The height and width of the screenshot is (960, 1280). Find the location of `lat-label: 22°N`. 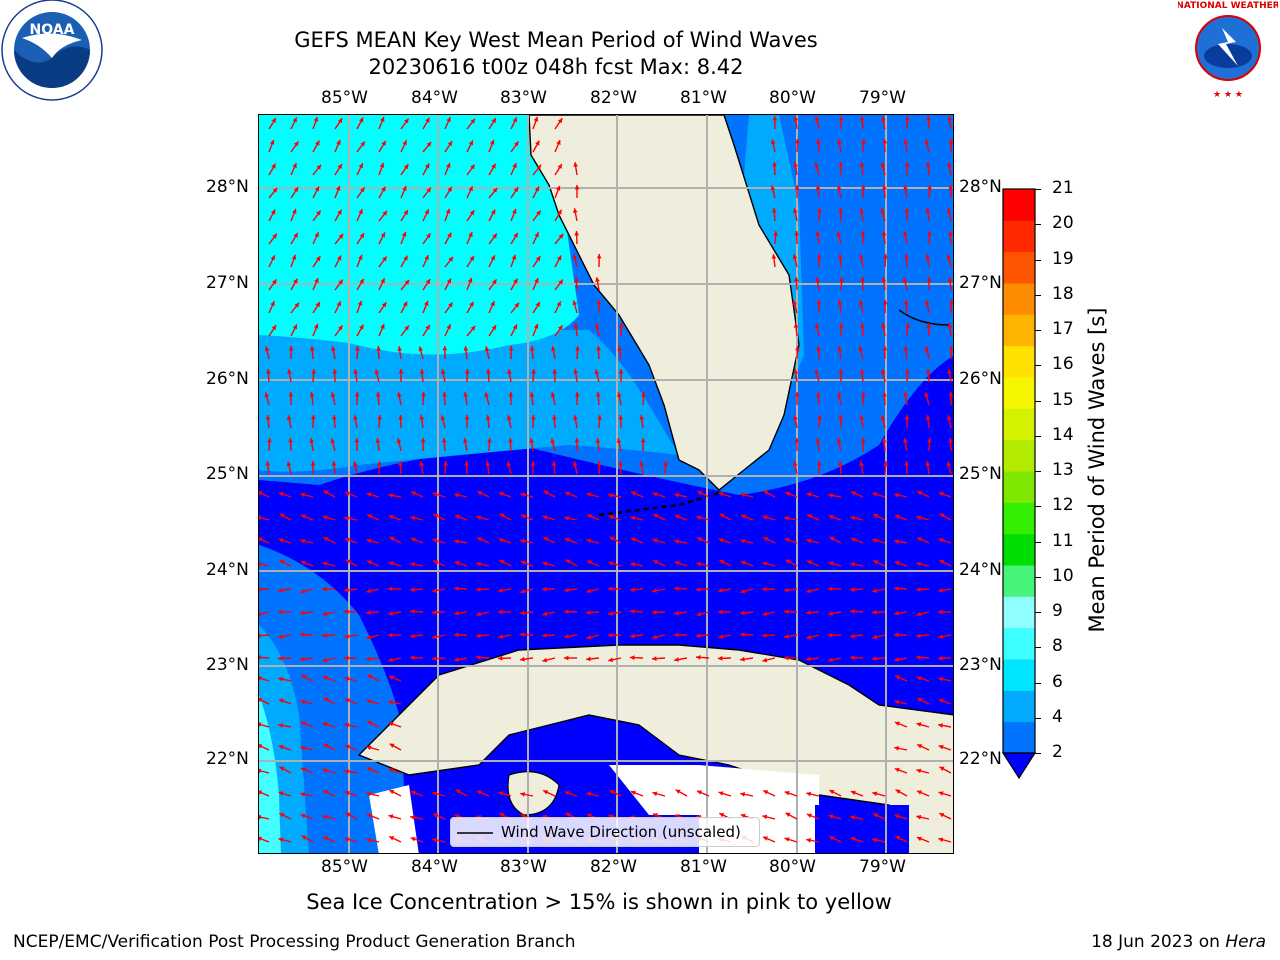

lat-label: 22°N is located at coordinates (227, 759).